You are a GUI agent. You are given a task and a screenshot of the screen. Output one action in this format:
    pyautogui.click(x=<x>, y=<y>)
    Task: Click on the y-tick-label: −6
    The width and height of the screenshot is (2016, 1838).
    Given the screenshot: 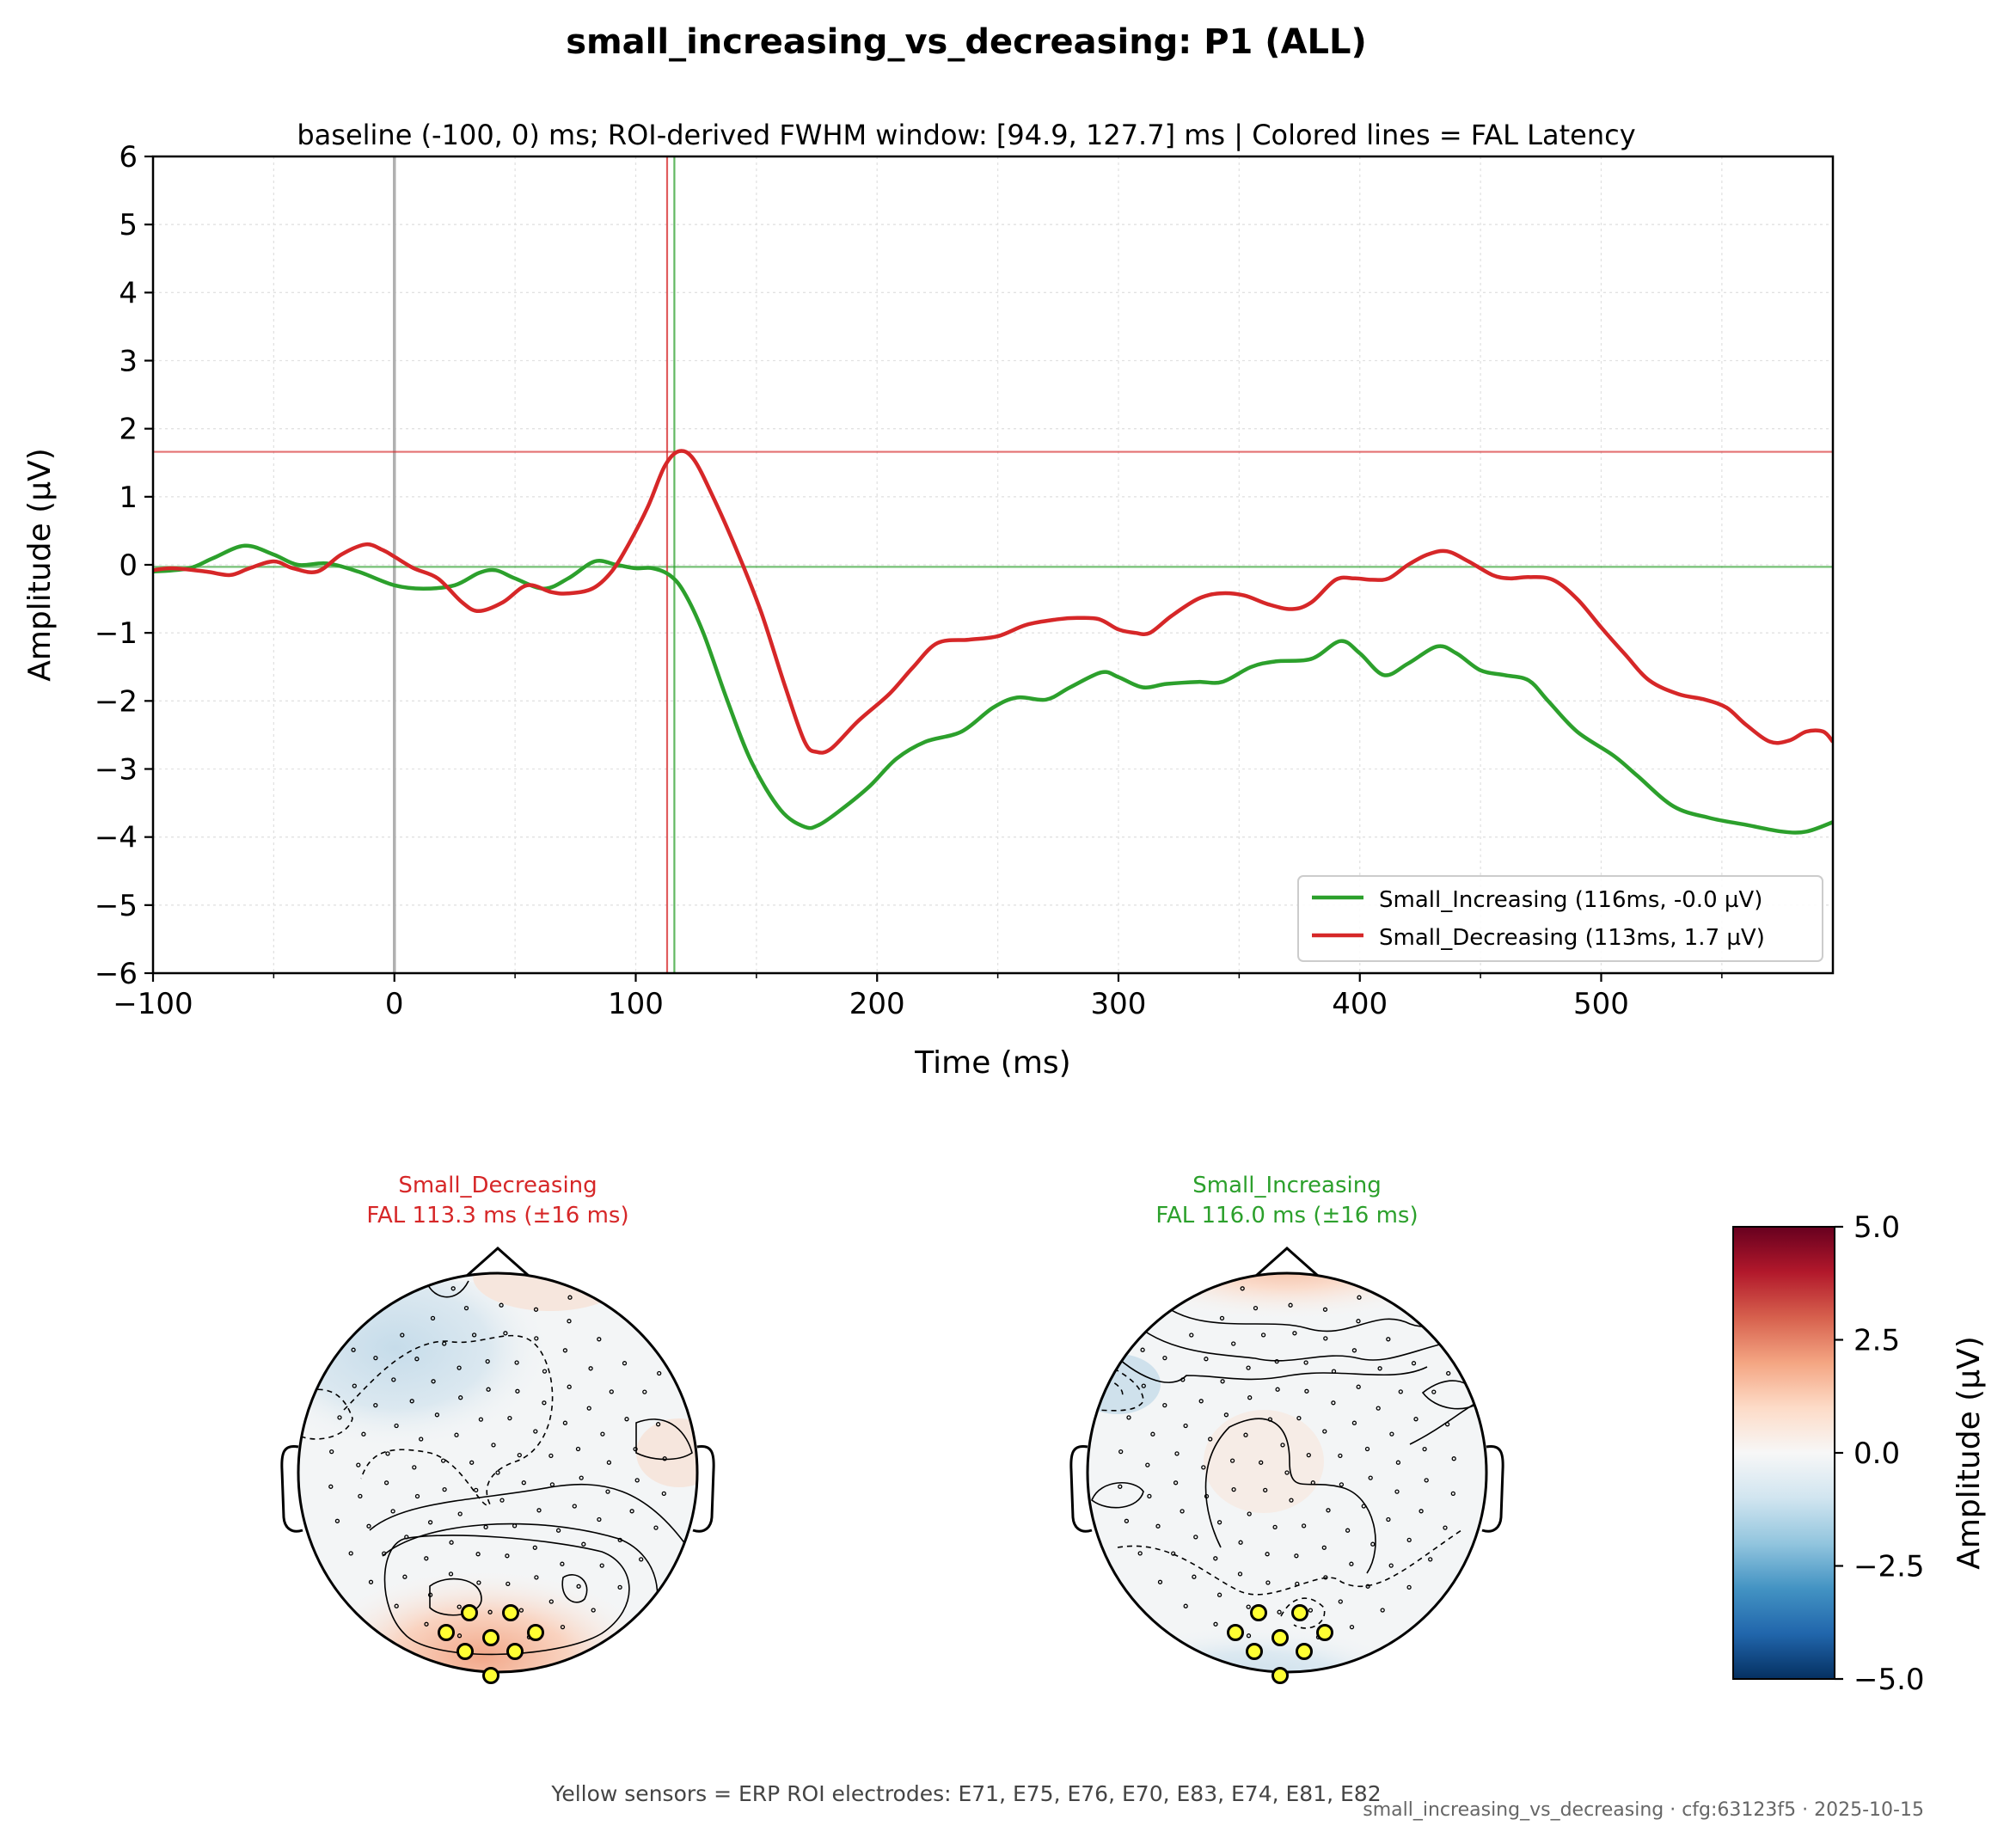 What is the action you would take?
    pyautogui.click(x=116, y=974)
    